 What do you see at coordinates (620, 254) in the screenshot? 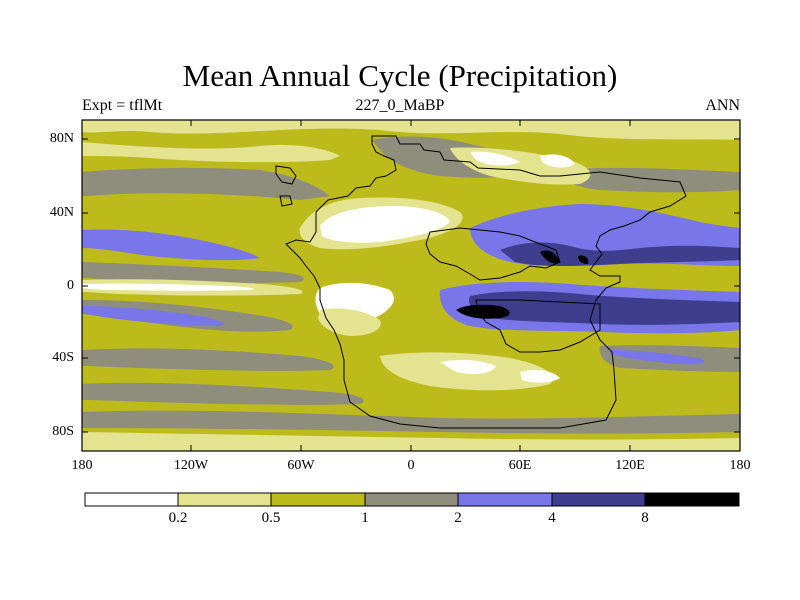
I see `ne-monsoon-dark` at bounding box center [620, 254].